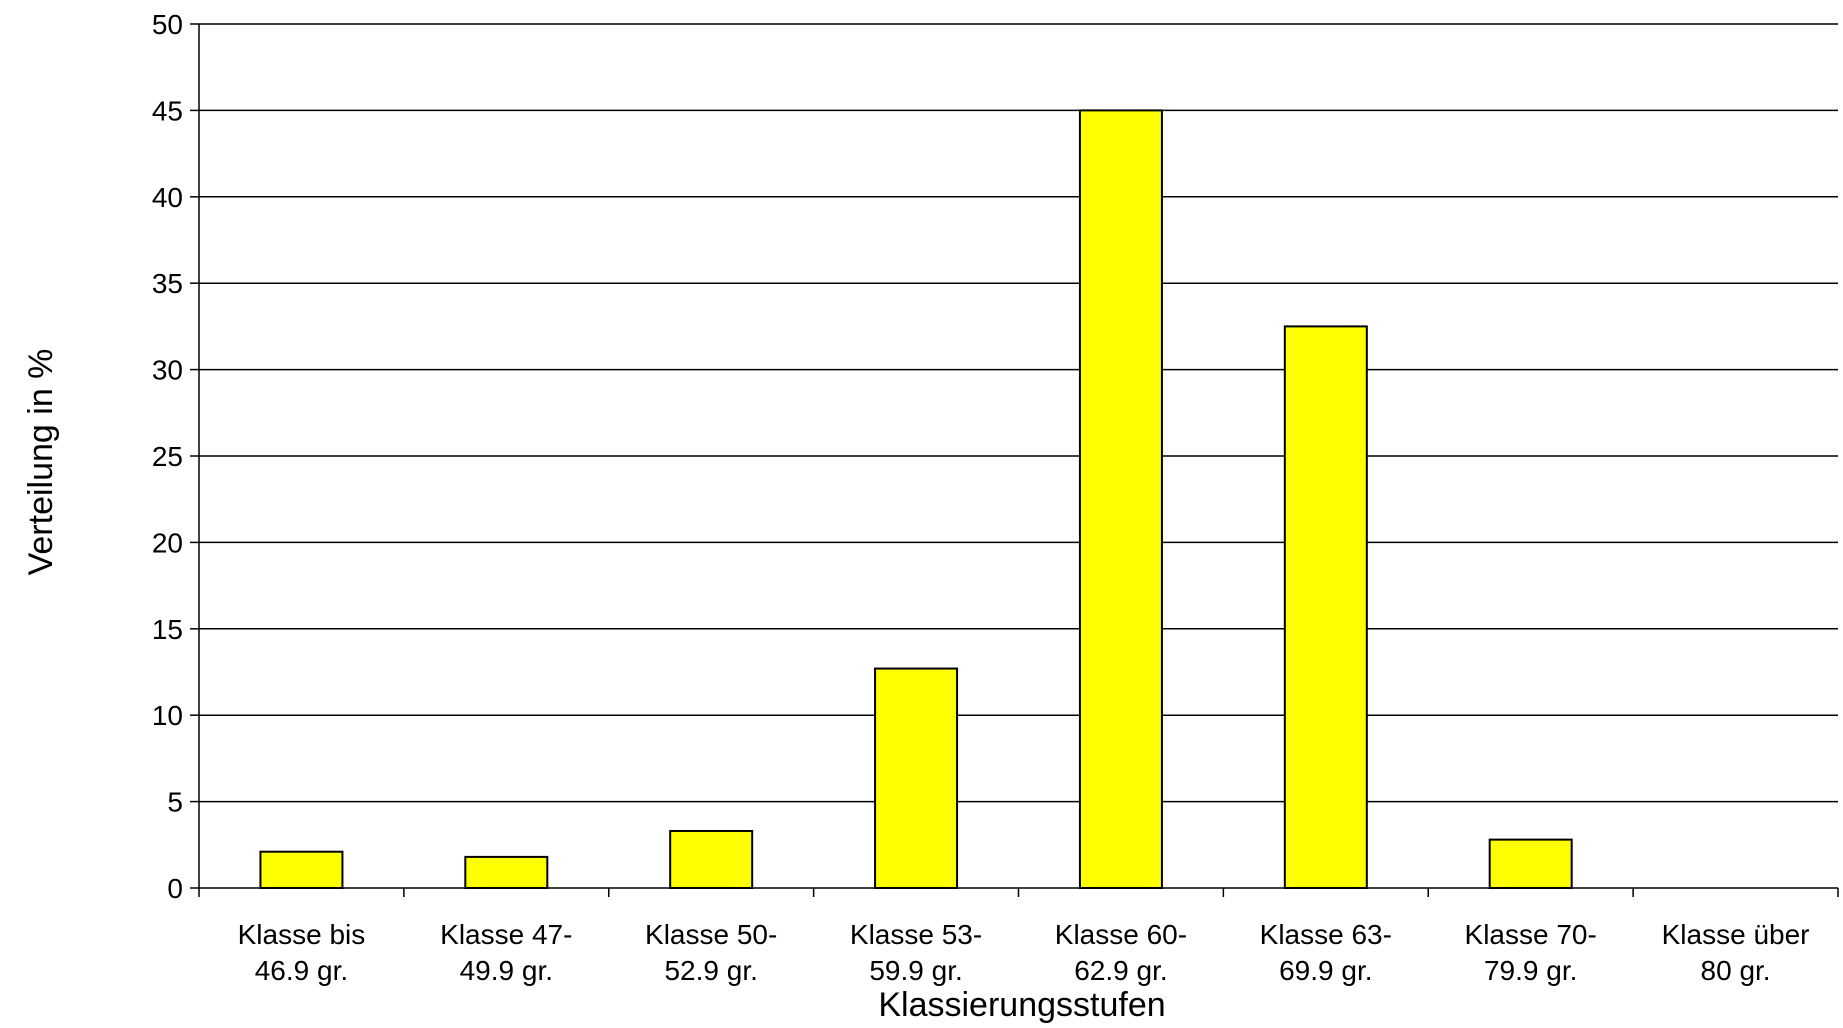 The width and height of the screenshot is (1843, 1028). What do you see at coordinates (916, 952) in the screenshot?
I see `x-tick-label: Klasse 53-59.9 gr.` at bounding box center [916, 952].